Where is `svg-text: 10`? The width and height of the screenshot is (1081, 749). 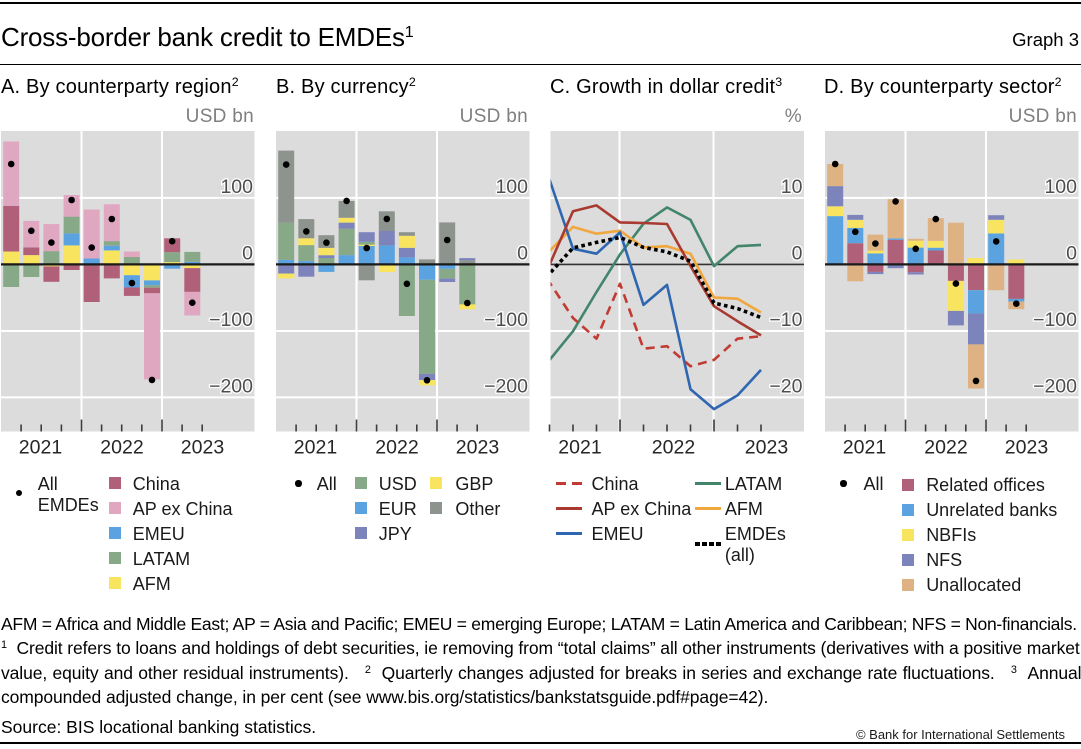
svg-text: 10 is located at coordinates (792, 187).